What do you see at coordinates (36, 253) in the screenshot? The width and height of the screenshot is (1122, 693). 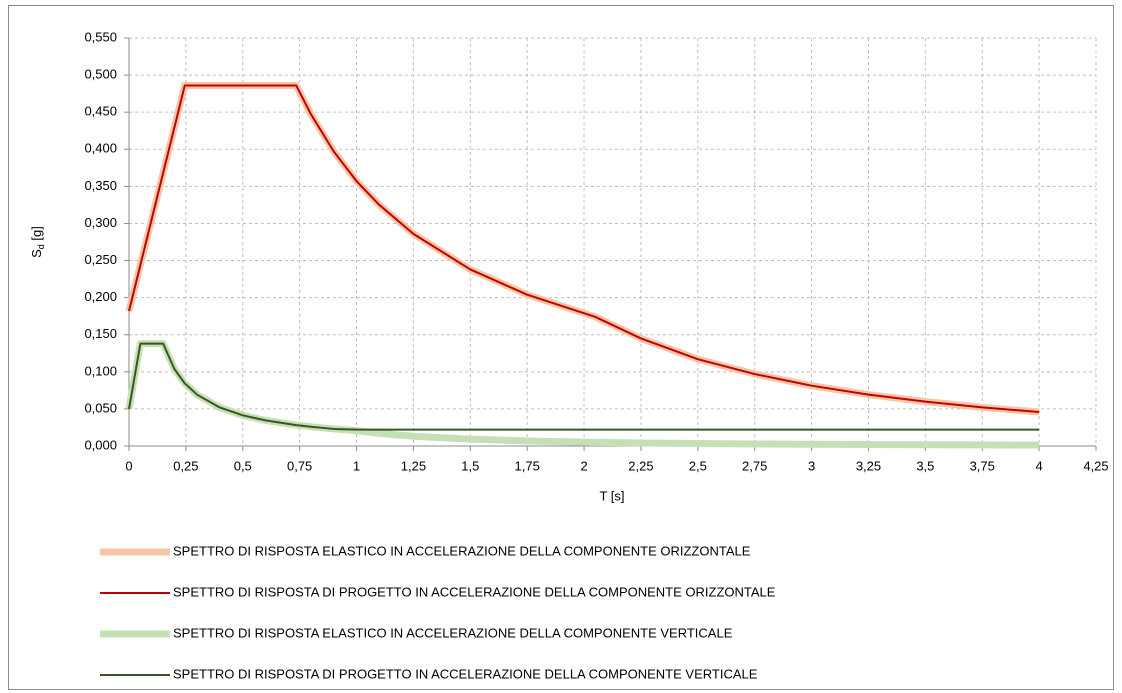 I see `y-axis-title-main: S` at bounding box center [36, 253].